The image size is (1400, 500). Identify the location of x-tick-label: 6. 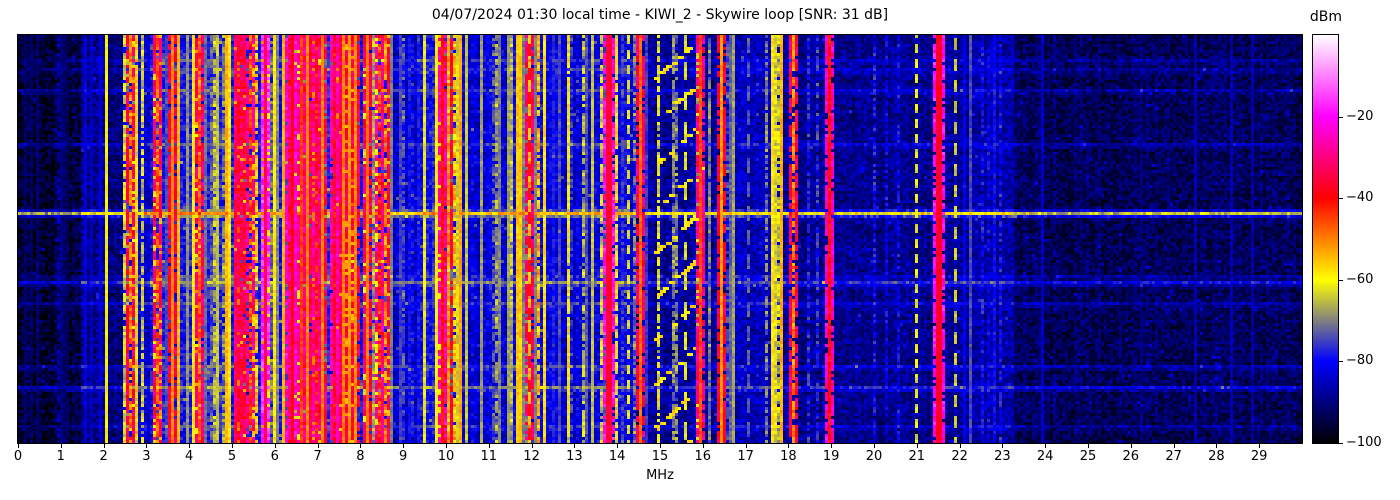
(274, 456).